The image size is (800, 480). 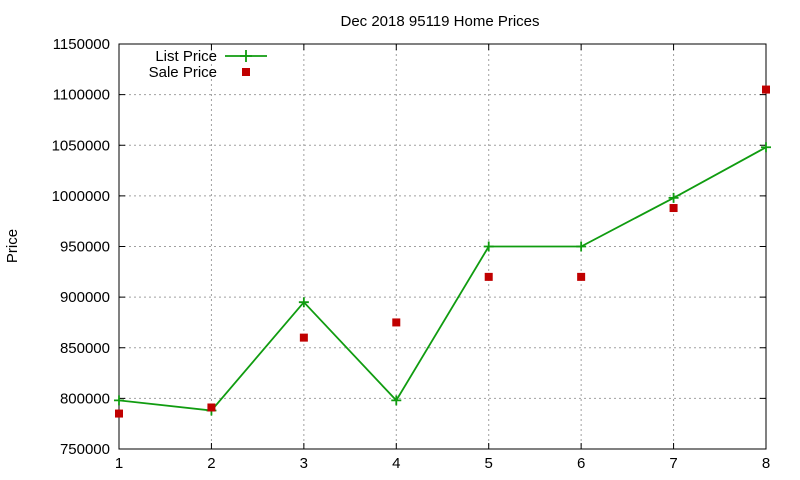 I want to click on y-axis-label: Price, so click(x=12, y=246).